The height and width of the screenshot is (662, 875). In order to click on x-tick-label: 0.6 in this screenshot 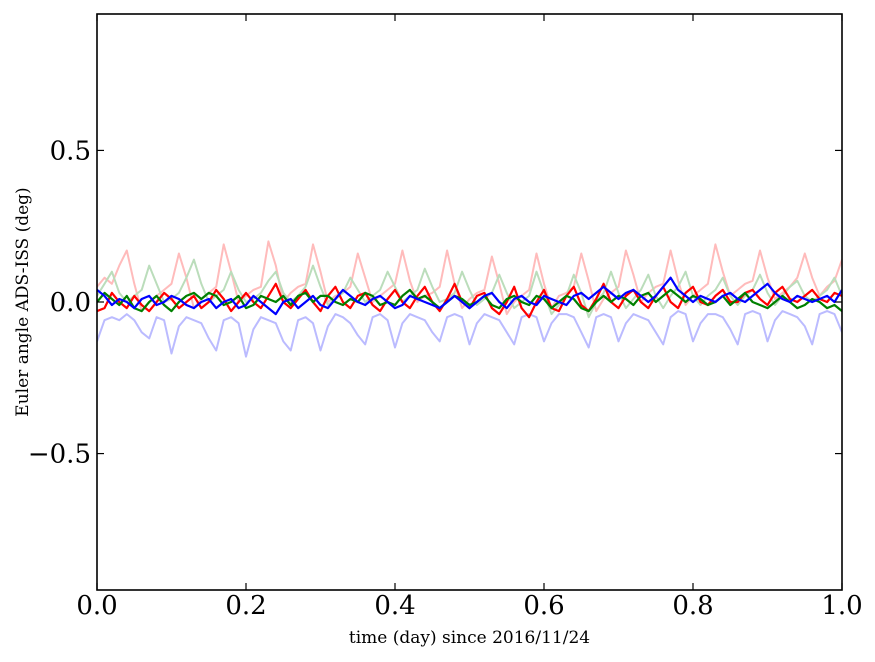, I will do `click(543, 606)`.